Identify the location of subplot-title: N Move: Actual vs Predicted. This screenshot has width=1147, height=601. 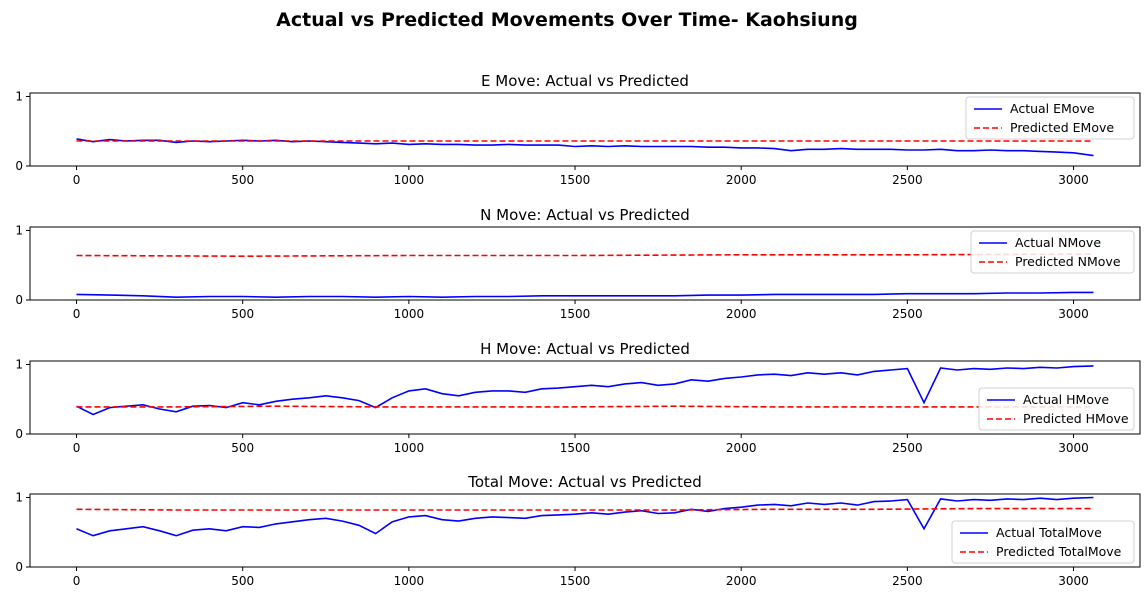
(585, 215).